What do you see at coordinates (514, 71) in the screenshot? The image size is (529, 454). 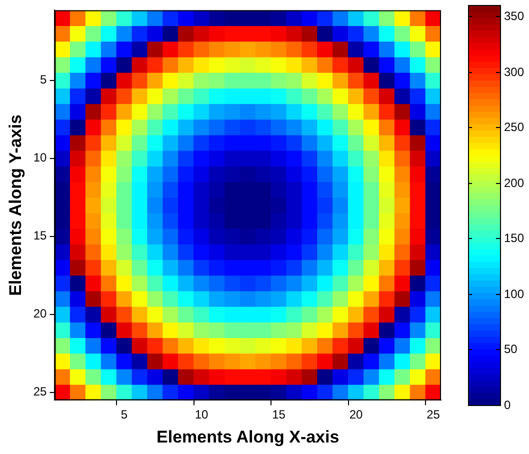 I see `color-bar-label: 300` at bounding box center [514, 71].